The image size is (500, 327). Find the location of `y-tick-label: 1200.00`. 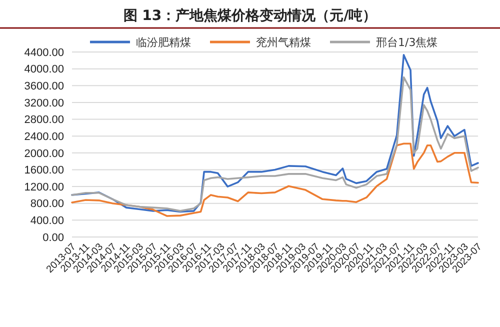

y-tick-label: 1200.00 is located at coordinates (44, 187).